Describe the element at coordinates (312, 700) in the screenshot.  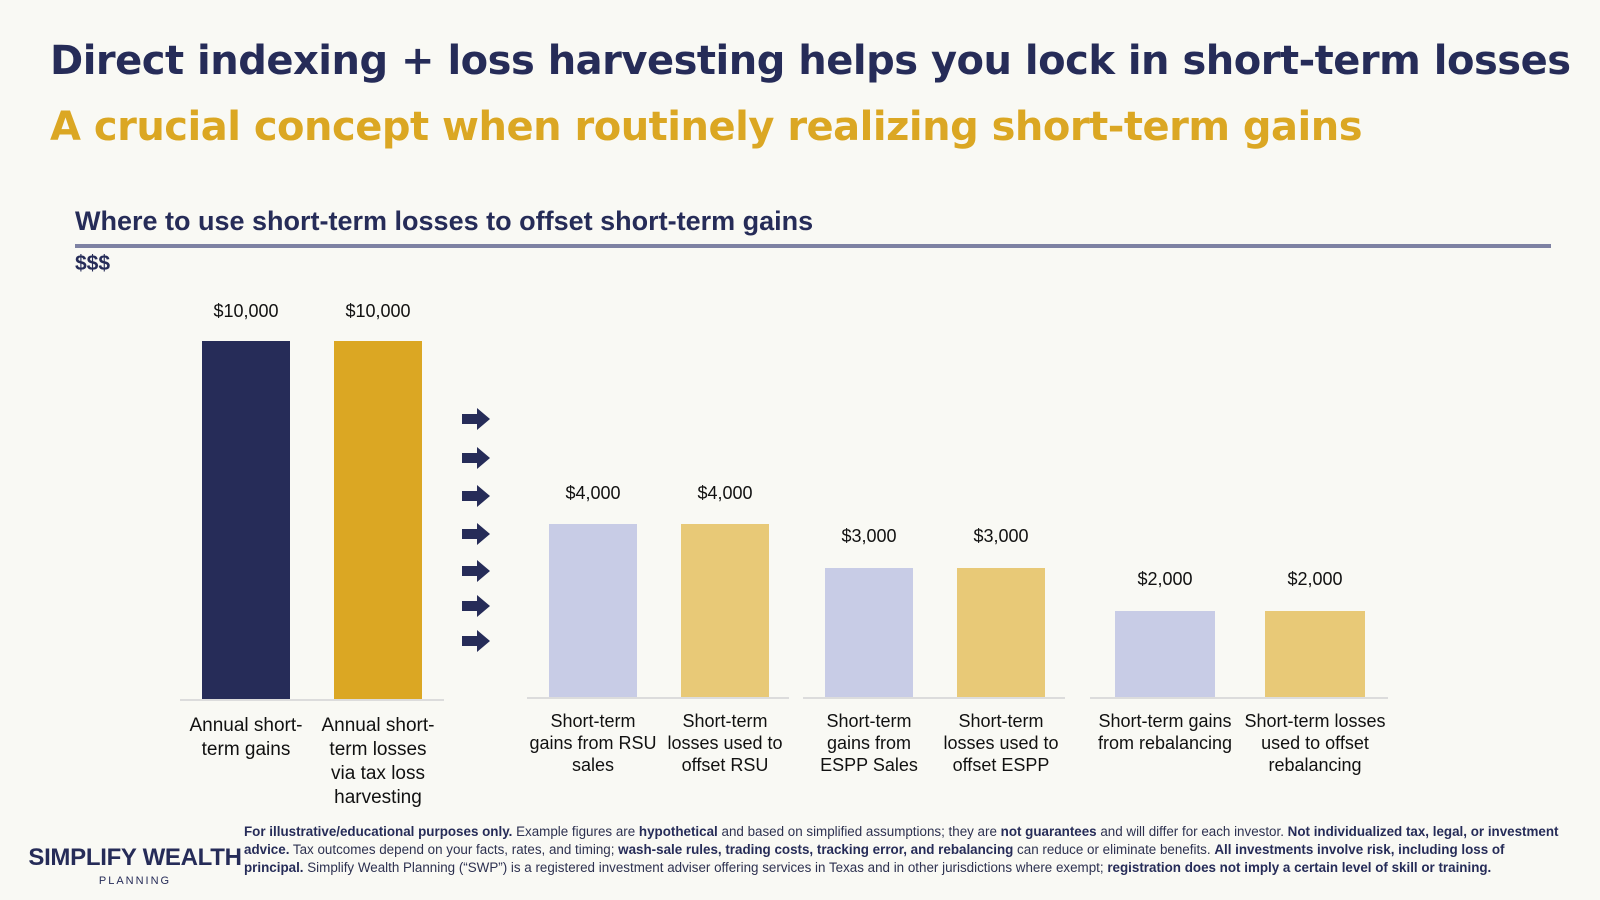
I see `baseline-group-annual` at that location.